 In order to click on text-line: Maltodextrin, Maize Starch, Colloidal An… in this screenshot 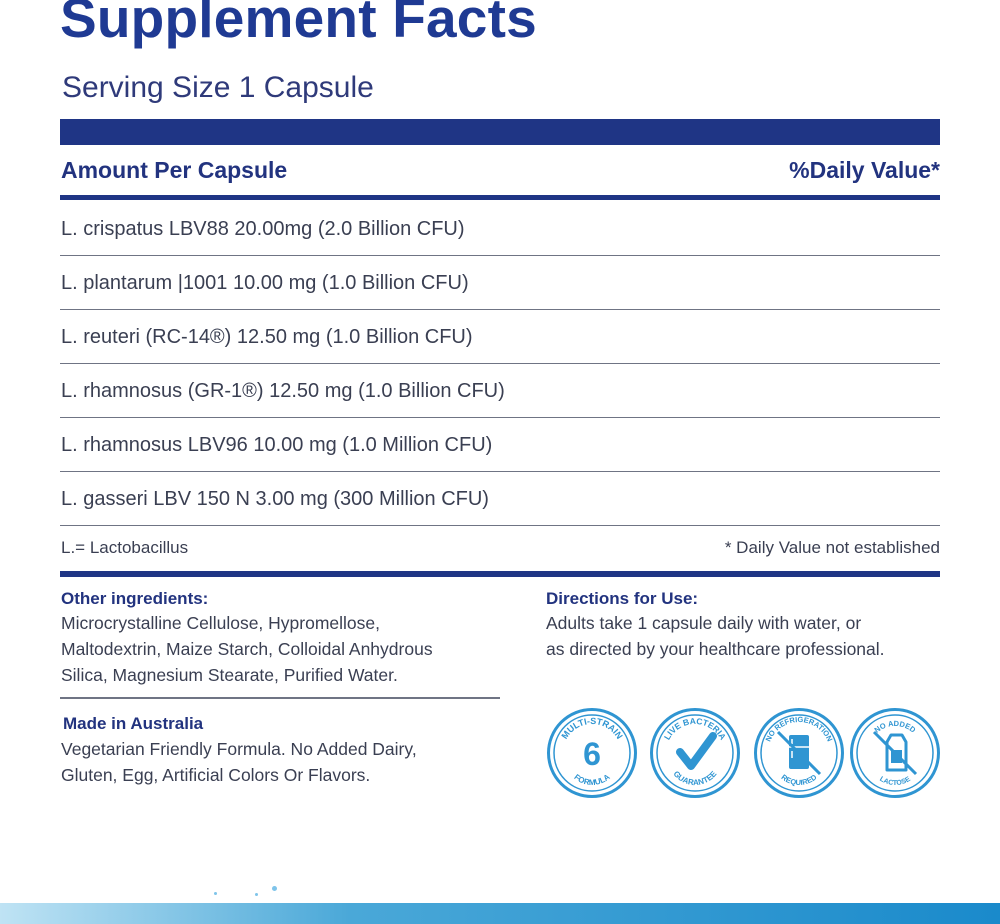, I will do `click(247, 649)`.